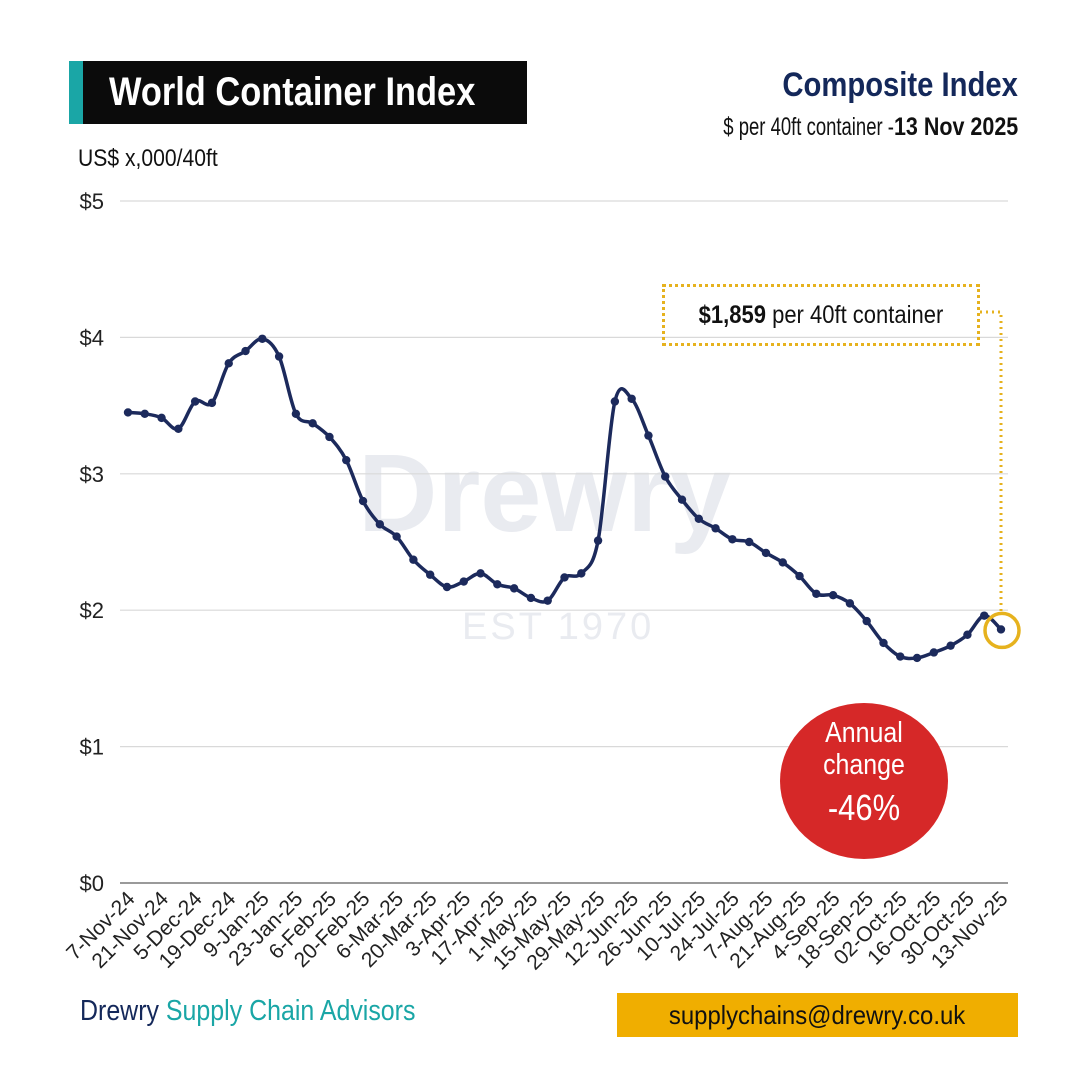  Describe the element at coordinates (92, 337) in the screenshot. I see `y-tick-label: $4` at that location.